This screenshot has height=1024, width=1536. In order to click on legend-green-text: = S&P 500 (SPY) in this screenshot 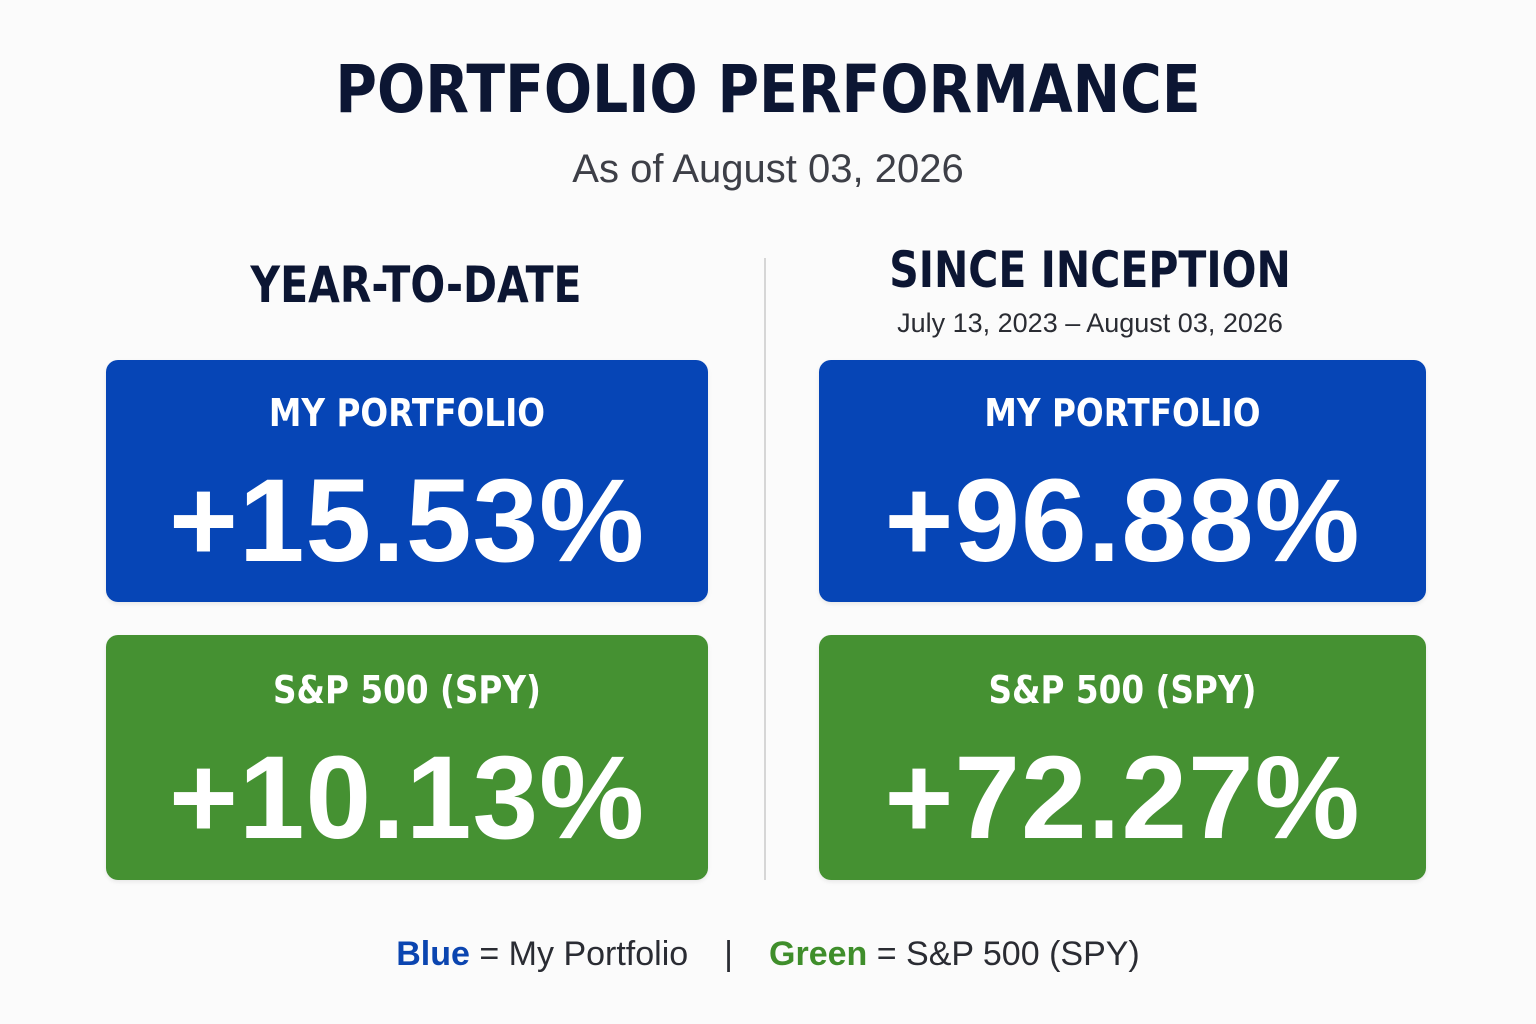, I will do `click(1003, 954)`.